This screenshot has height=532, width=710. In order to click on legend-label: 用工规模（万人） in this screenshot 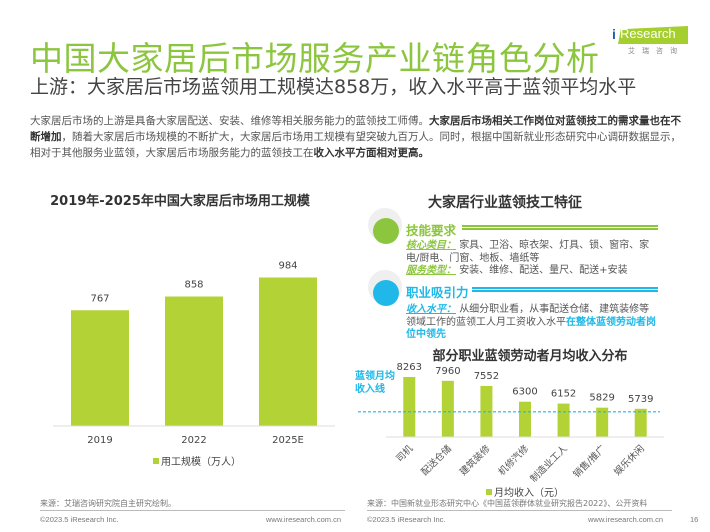, I will do `click(201, 461)`.